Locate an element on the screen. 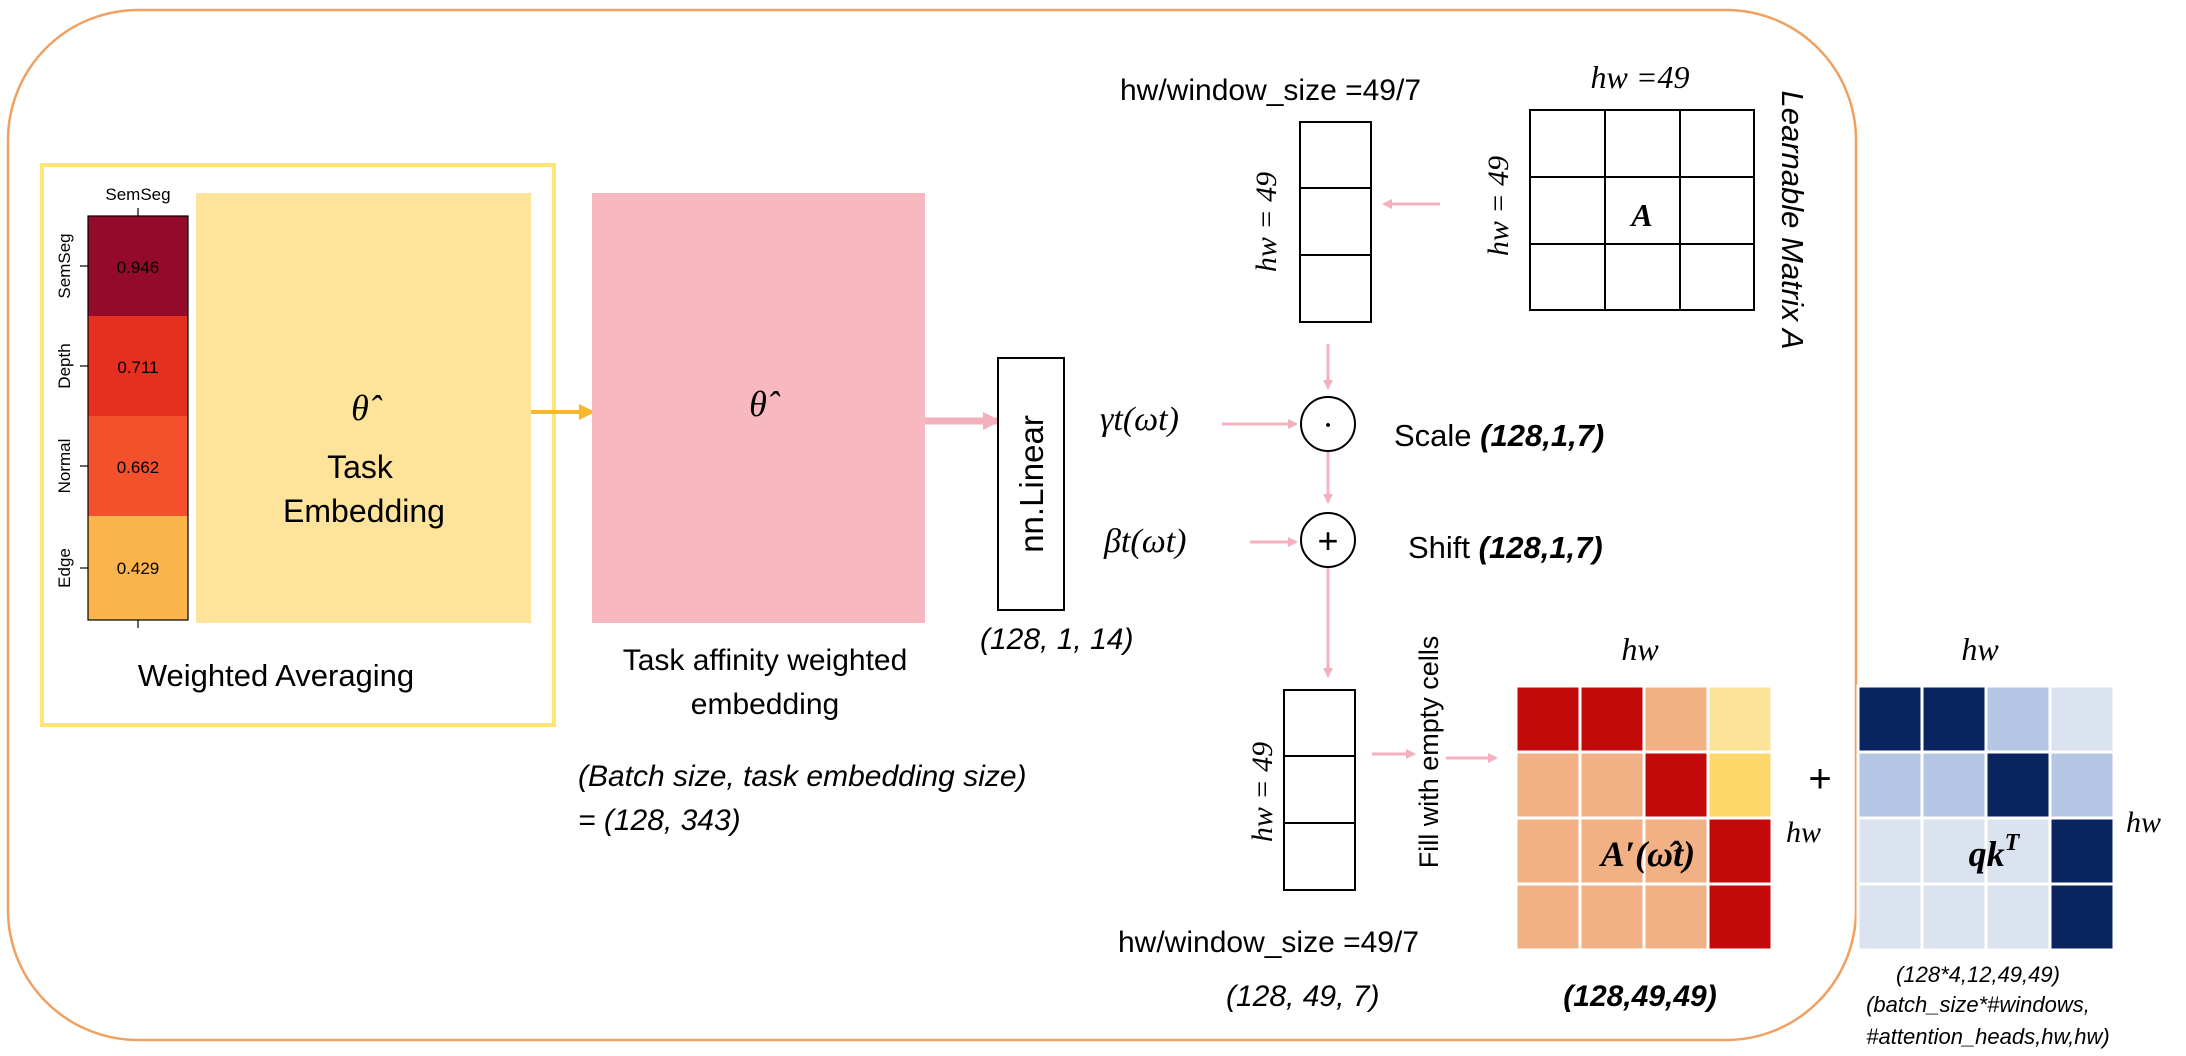 Image resolution: width=2186 pixels, height=1056 pixels. window-bottom-caption: hw/window_size =49/7 is located at coordinates (1268, 942).